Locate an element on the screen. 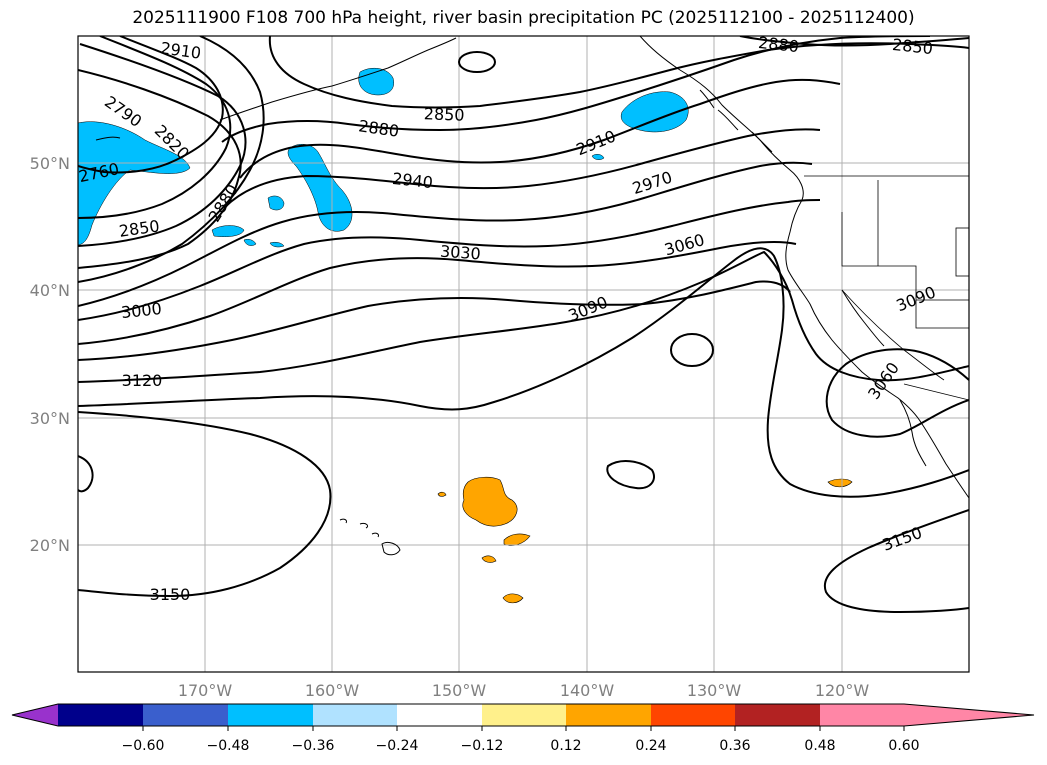 The width and height of the screenshot is (1047, 765). contour-closed-north is located at coordinates (477, 62).